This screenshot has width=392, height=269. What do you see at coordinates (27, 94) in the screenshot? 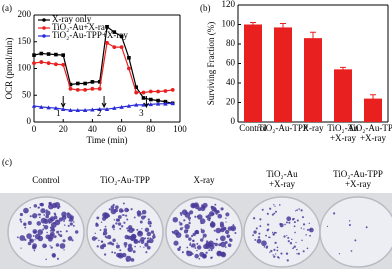
I see `y-tick-label: 50` at bounding box center [27, 94].